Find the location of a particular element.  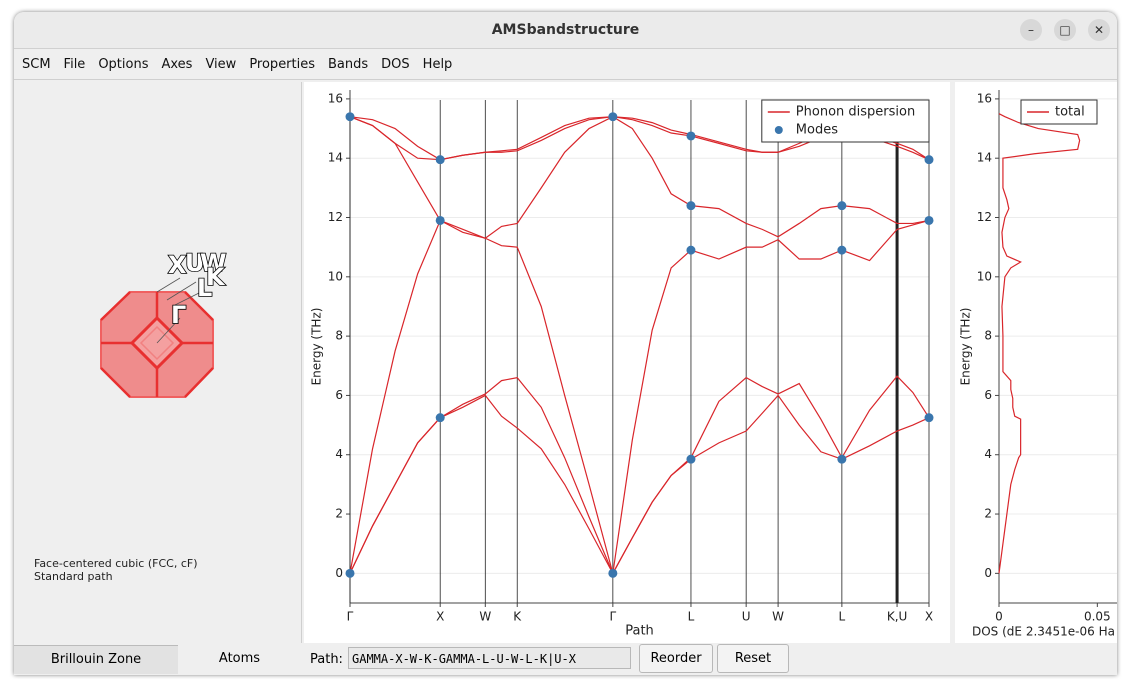

path-label: Path: is located at coordinates (326, 659).